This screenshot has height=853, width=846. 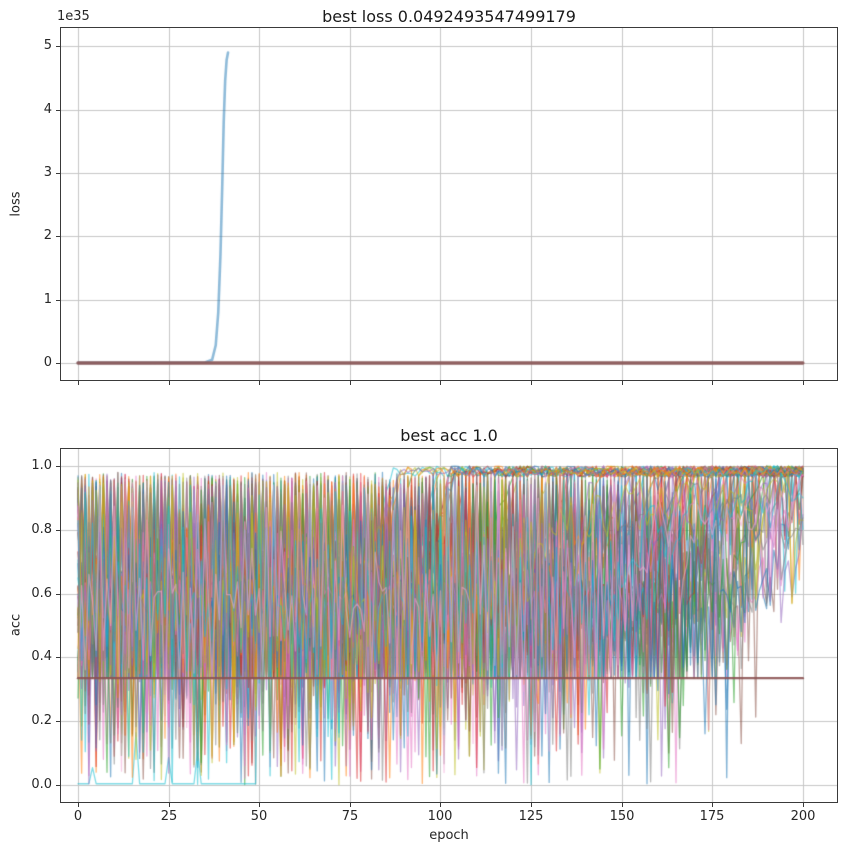 What do you see at coordinates (449, 16) in the screenshot?
I see `loss-plot-title: best loss 0.0492493547499179` at bounding box center [449, 16].